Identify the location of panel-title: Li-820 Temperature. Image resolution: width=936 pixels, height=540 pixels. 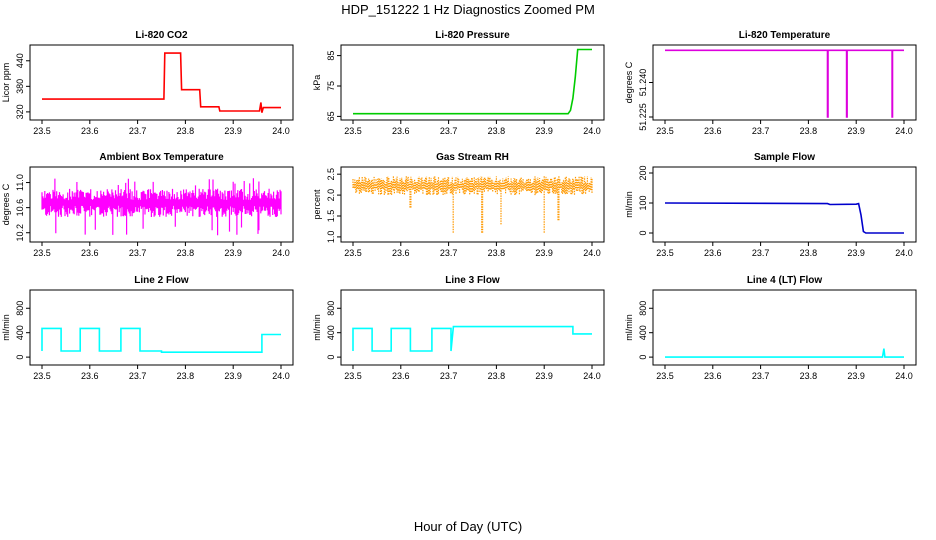
(785, 35).